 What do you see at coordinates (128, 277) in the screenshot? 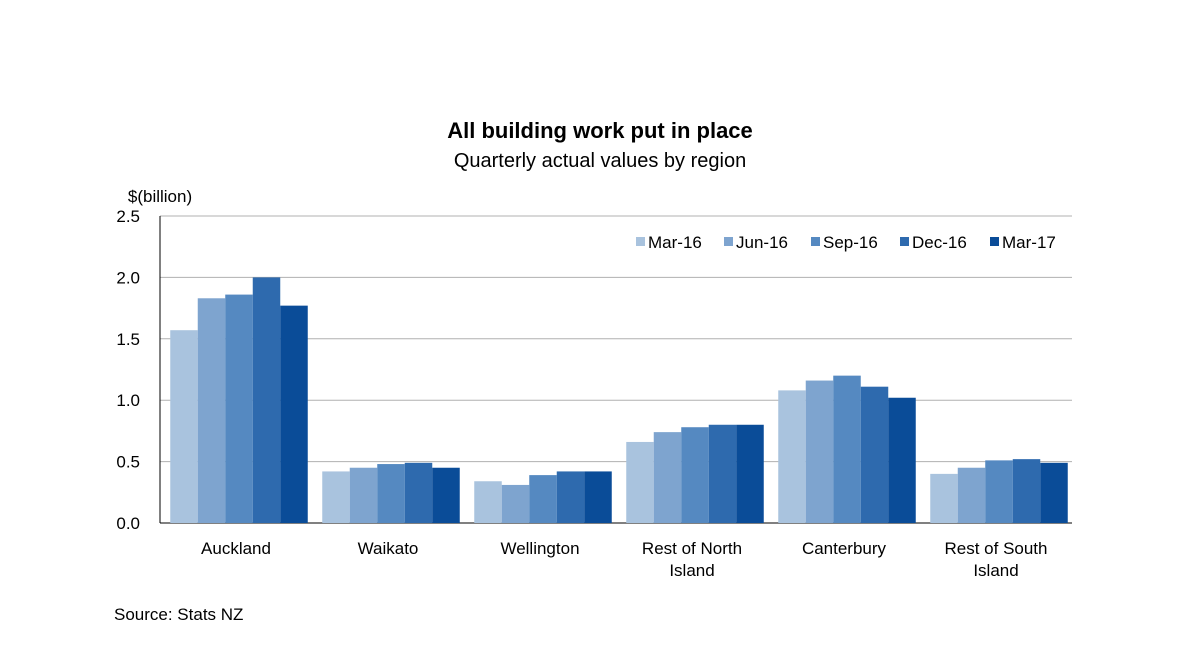
I see `y-tick-label: 2.0` at bounding box center [128, 277].